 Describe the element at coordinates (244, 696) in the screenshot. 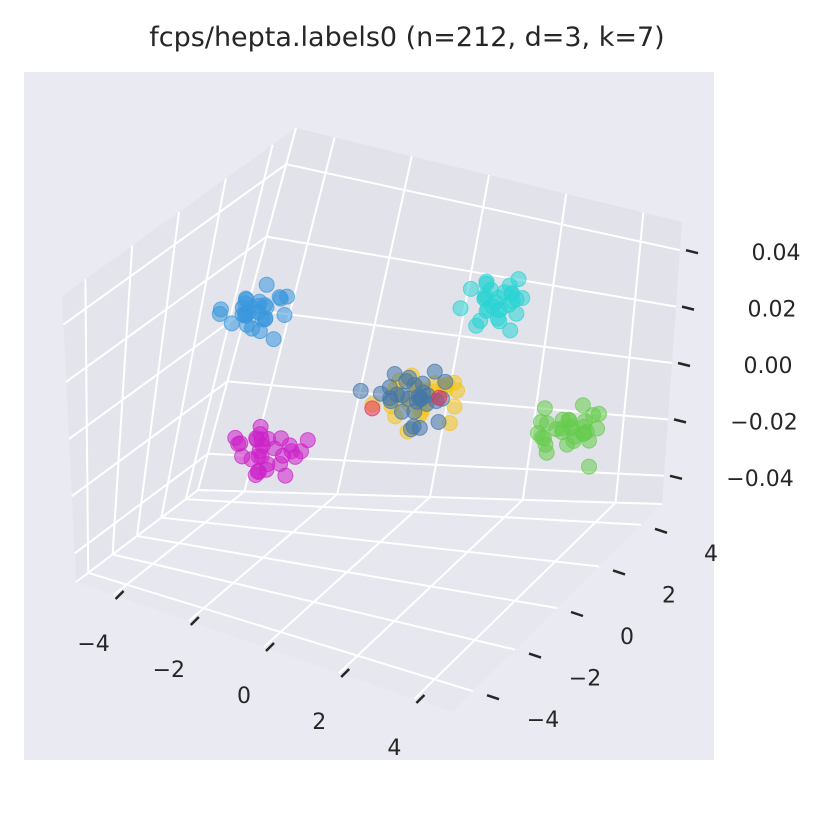

I see `x-tick-label: 0` at that location.